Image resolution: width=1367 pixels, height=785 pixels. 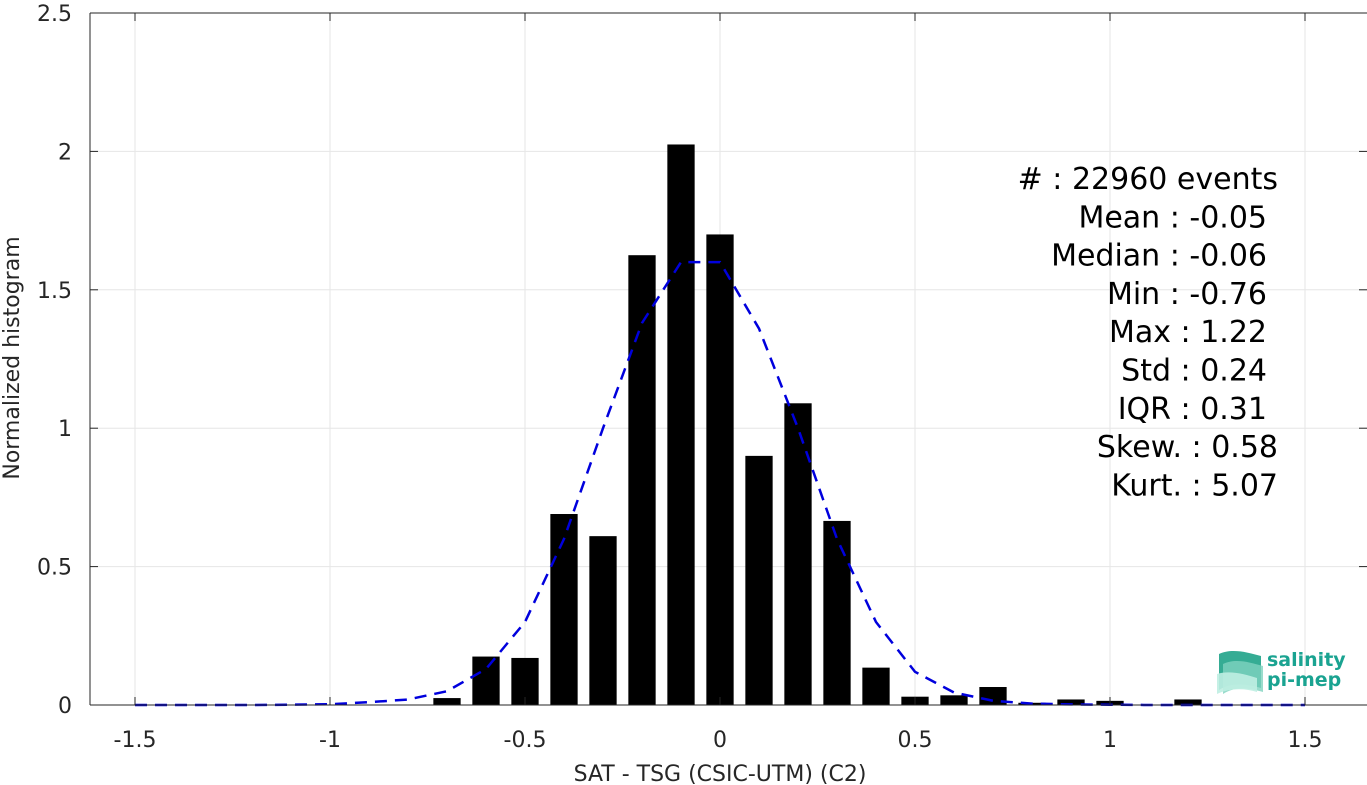 I want to click on y-tick-label: 2.5, so click(x=54, y=14).